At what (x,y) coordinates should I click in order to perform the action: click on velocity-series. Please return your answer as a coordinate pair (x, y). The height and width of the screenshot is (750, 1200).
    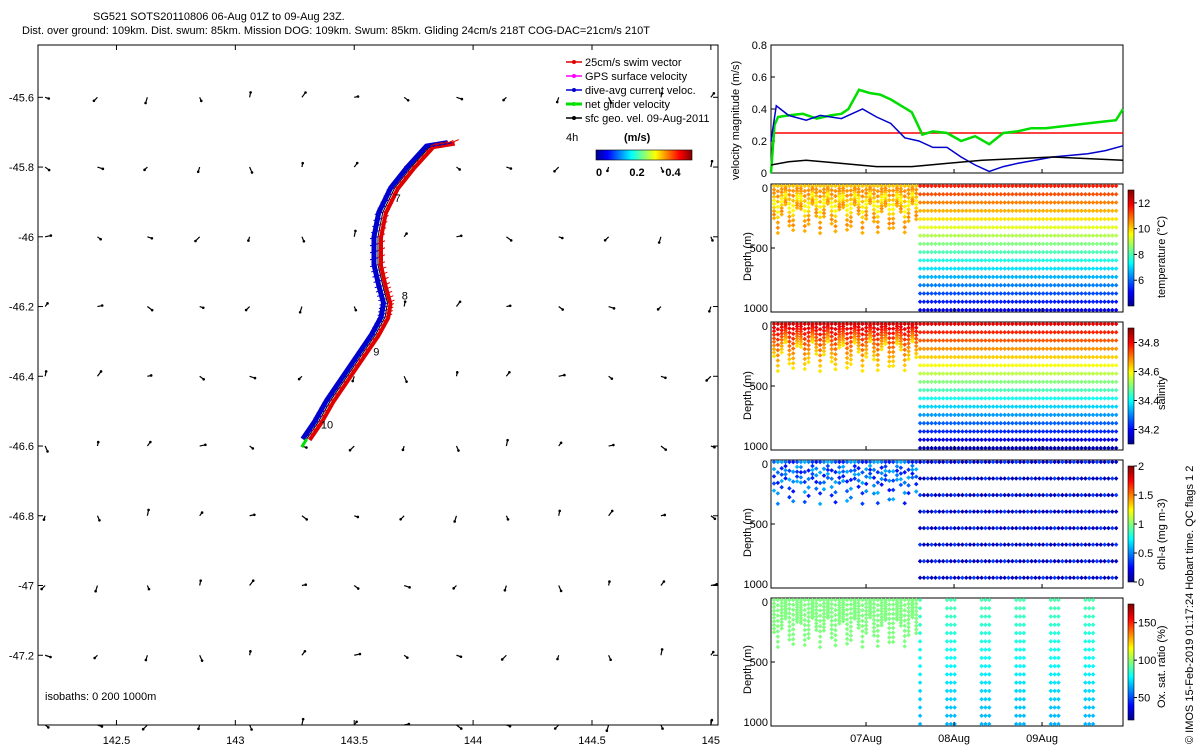
    Looking at the image, I should click on (947, 131).